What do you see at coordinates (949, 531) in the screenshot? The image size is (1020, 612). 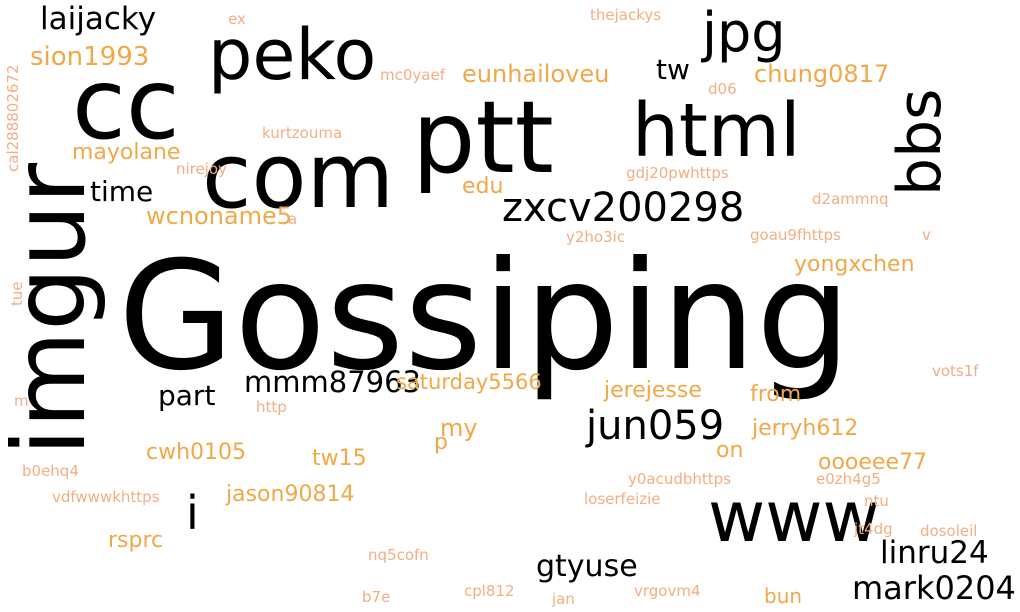 I see `word: dosoleil` at bounding box center [949, 531].